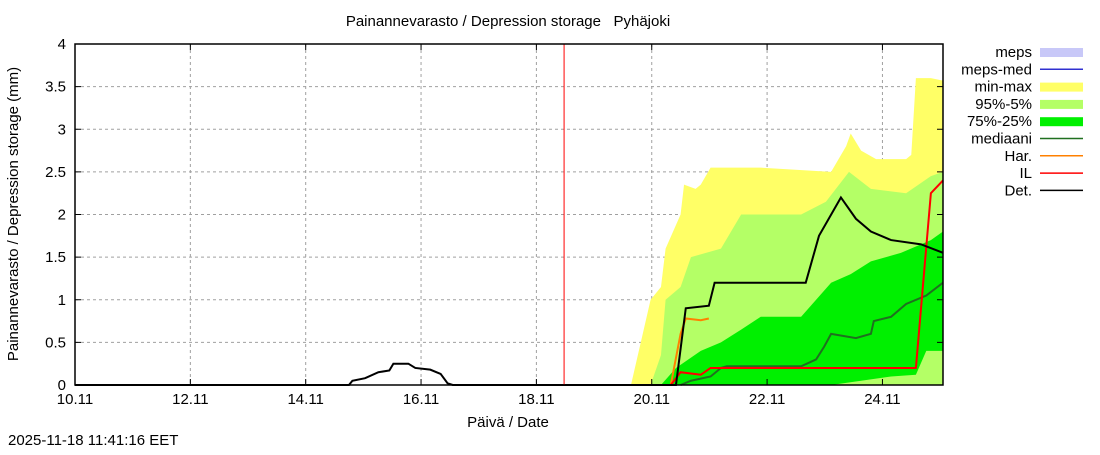 This screenshot has height=455, width=1100. Describe the element at coordinates (62, 385) in the screenshot. I see `y-tick-label: 0` at that location.